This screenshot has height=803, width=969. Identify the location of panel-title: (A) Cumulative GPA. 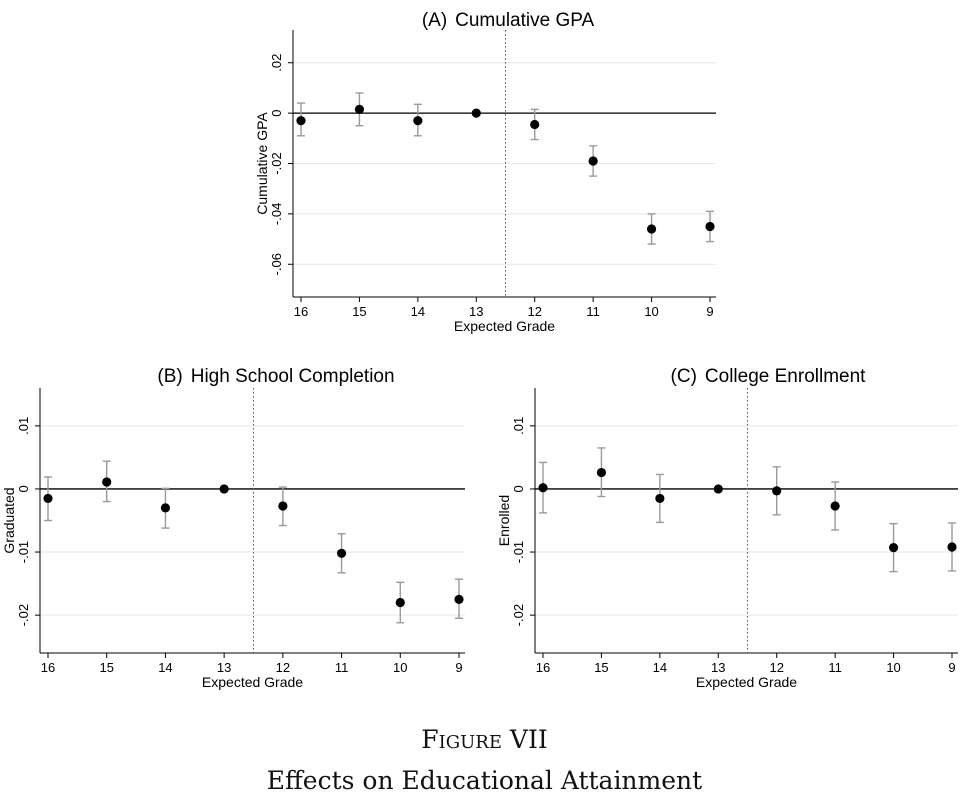
(508, 20).